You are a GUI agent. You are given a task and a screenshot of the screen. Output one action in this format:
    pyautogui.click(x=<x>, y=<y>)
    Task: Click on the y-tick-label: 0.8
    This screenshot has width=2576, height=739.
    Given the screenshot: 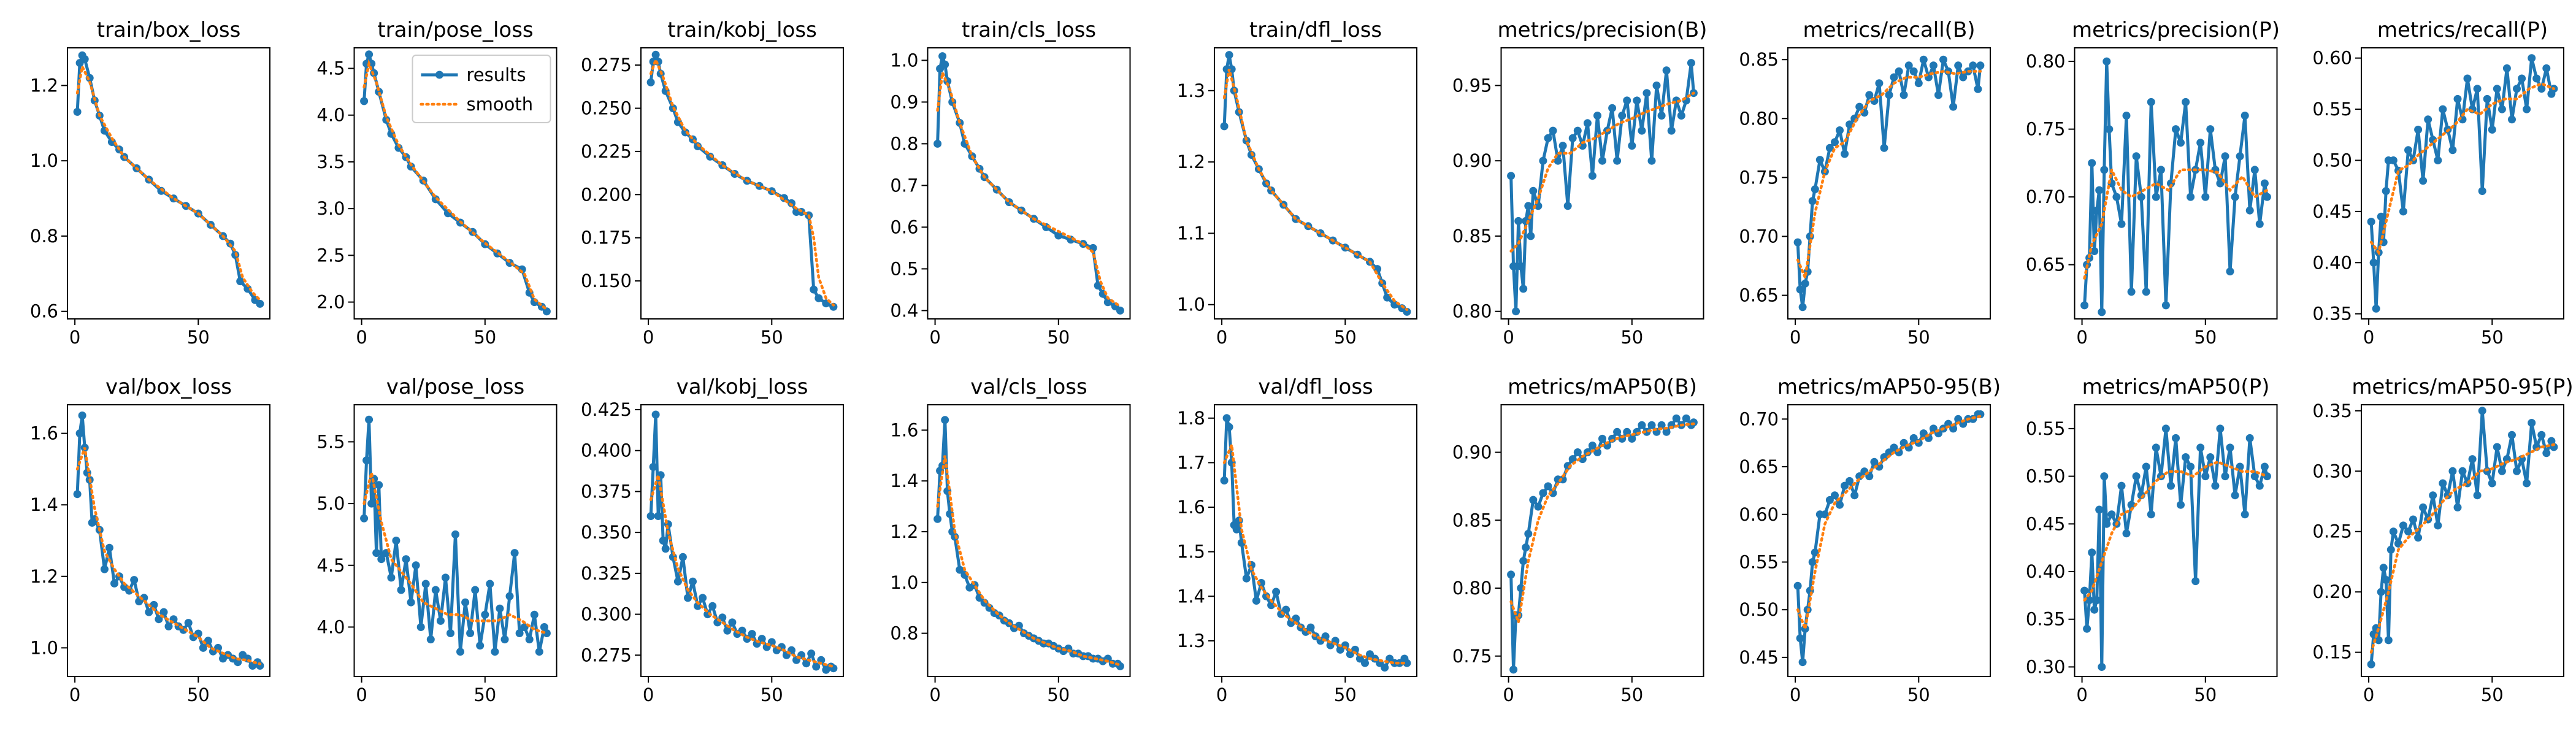 What is the action you would take?
    pyautogui.click(x=44, y=237)
    